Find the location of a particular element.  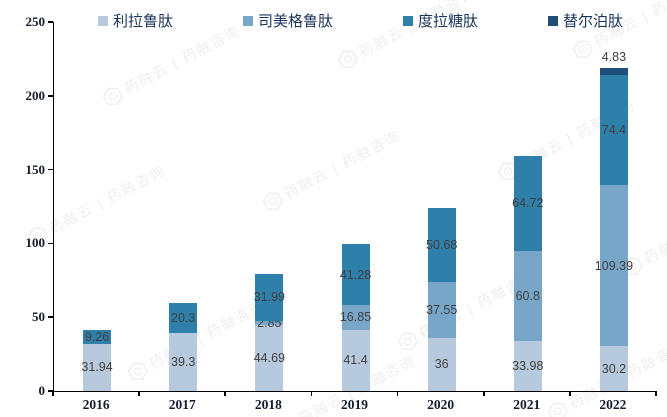

x-axis-category-label: 2018 is located at coordinates (268, 404).